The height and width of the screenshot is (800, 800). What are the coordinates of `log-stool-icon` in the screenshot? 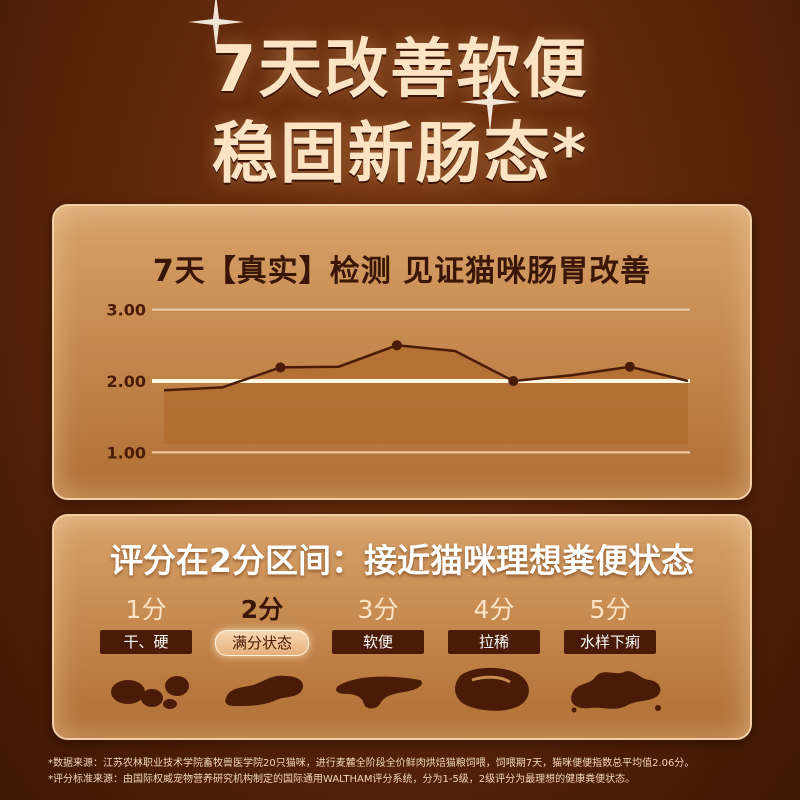 It's located at (264, 690).